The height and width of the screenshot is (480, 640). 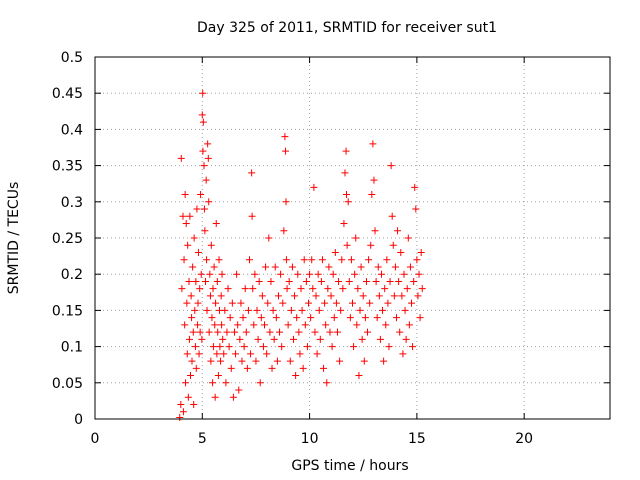 What do you see at coordinates (417, 439) in the screenshot?
I see `x-tick-label: 15` at bounding box center [417, 439].